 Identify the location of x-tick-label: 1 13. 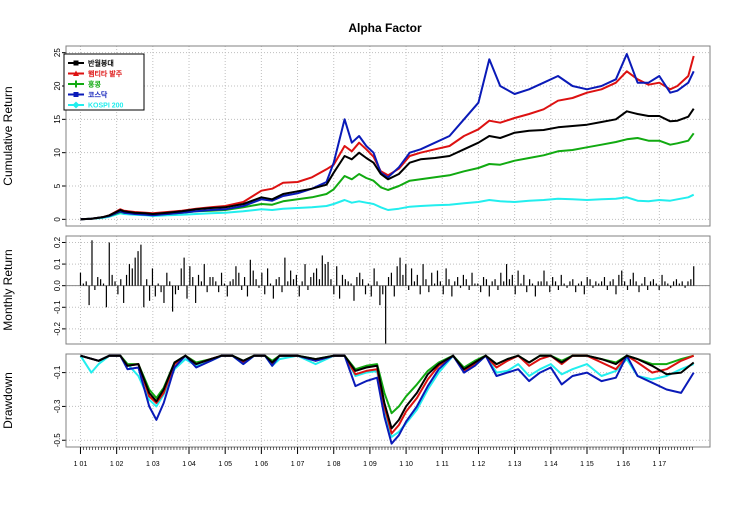
(515, 464).